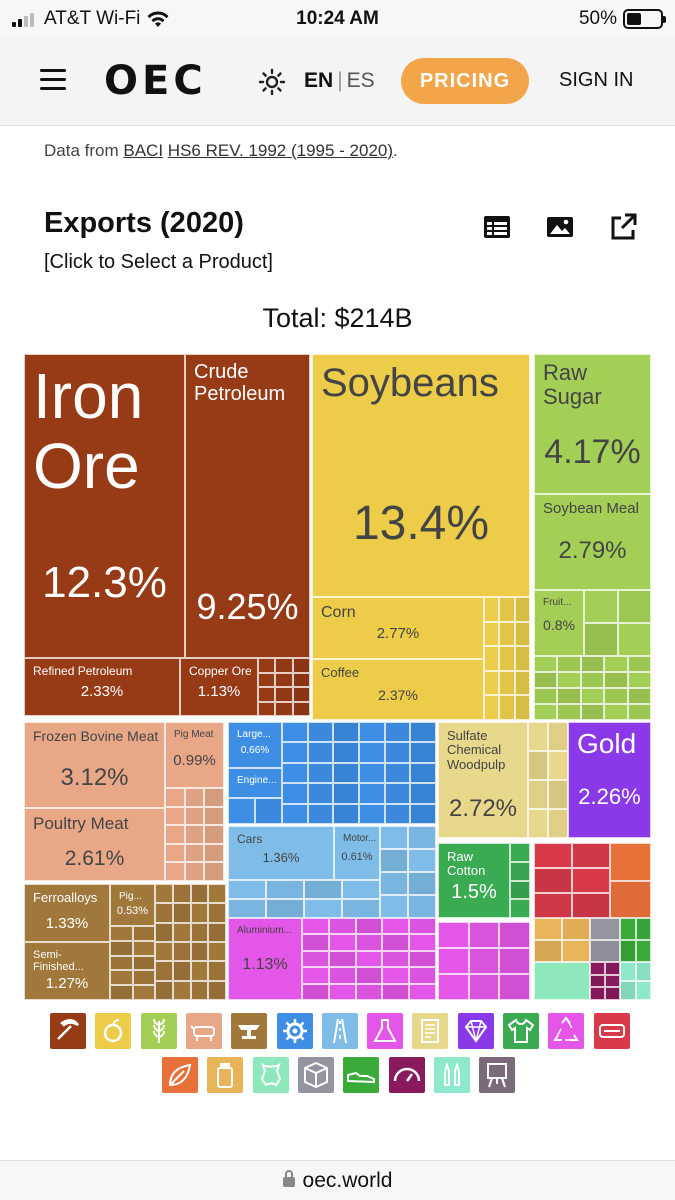 This screenshot has width=675, height=1200. I want to click on anvil-icon, so click(249, 1031).